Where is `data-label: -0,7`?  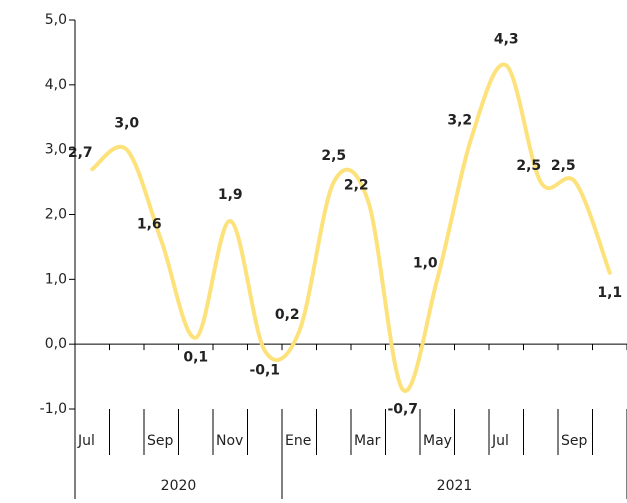
data-label: -0,7 is located at coordinates (402, 410).